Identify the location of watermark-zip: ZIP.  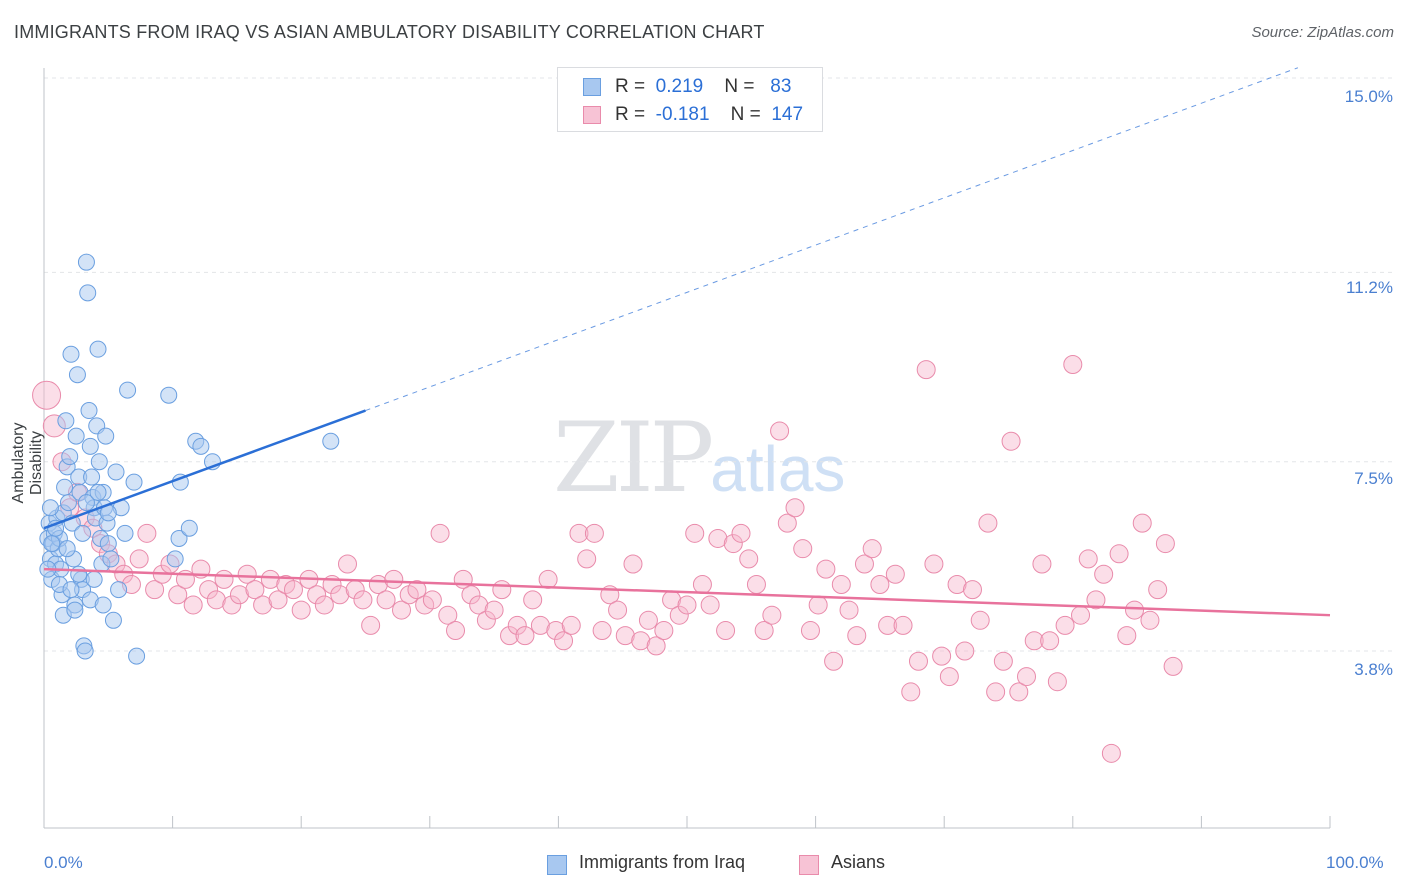
(633, 458).